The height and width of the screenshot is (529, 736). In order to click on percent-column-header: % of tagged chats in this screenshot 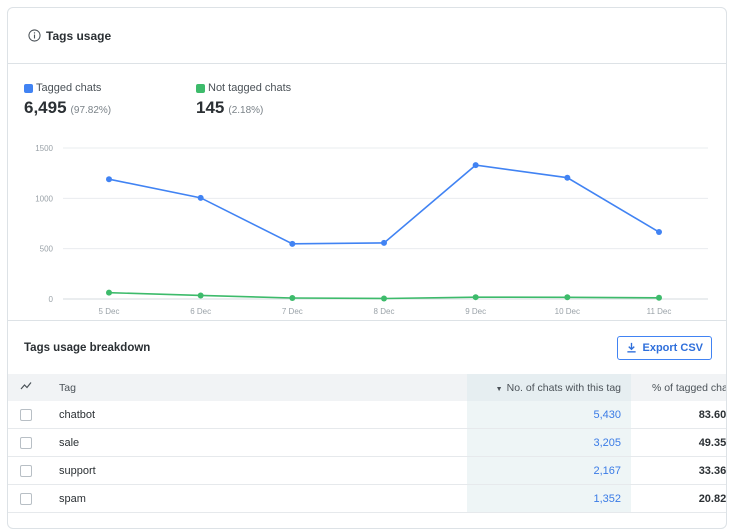, I will do `click(678, 387)`.